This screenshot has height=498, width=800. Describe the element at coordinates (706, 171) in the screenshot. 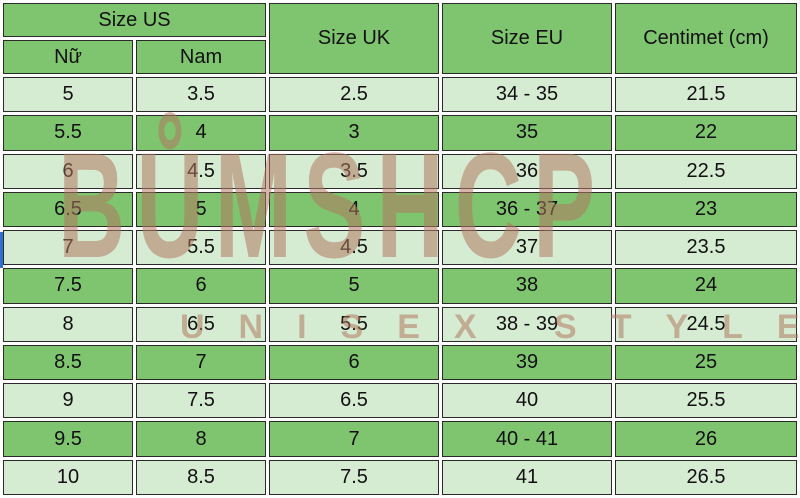

I see `cell-cm: 22.5` at that location.